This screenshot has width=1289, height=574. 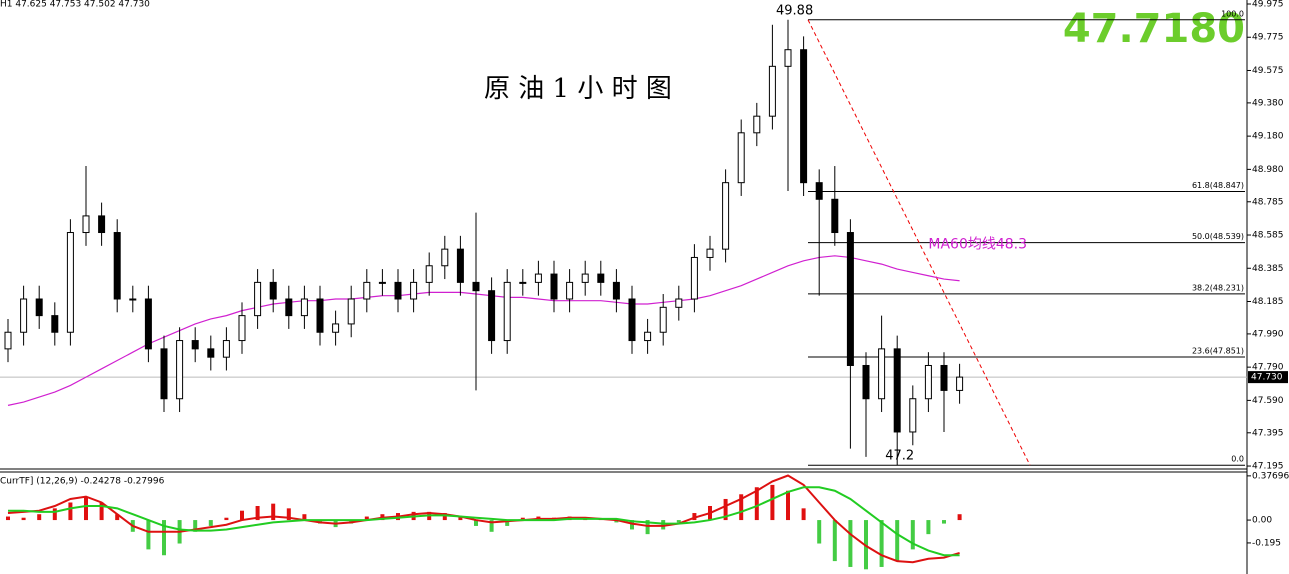 I want to click on last-price-label: 47.730, so click(x=1267, y=378).